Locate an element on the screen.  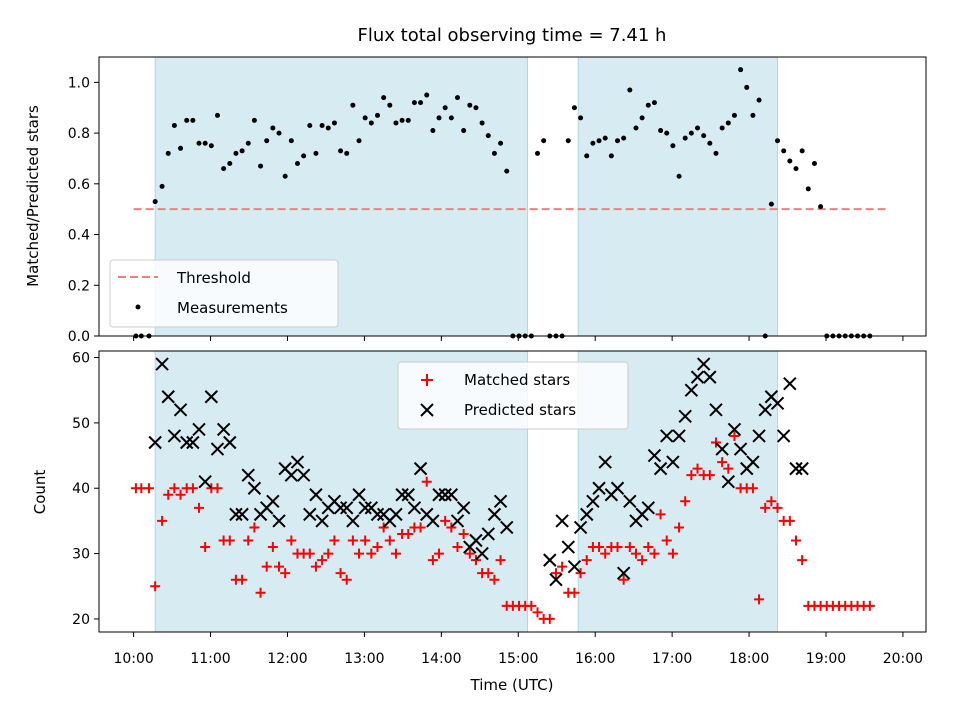
threshold-legend-label: Threshold is located at coordinates (213, 278).